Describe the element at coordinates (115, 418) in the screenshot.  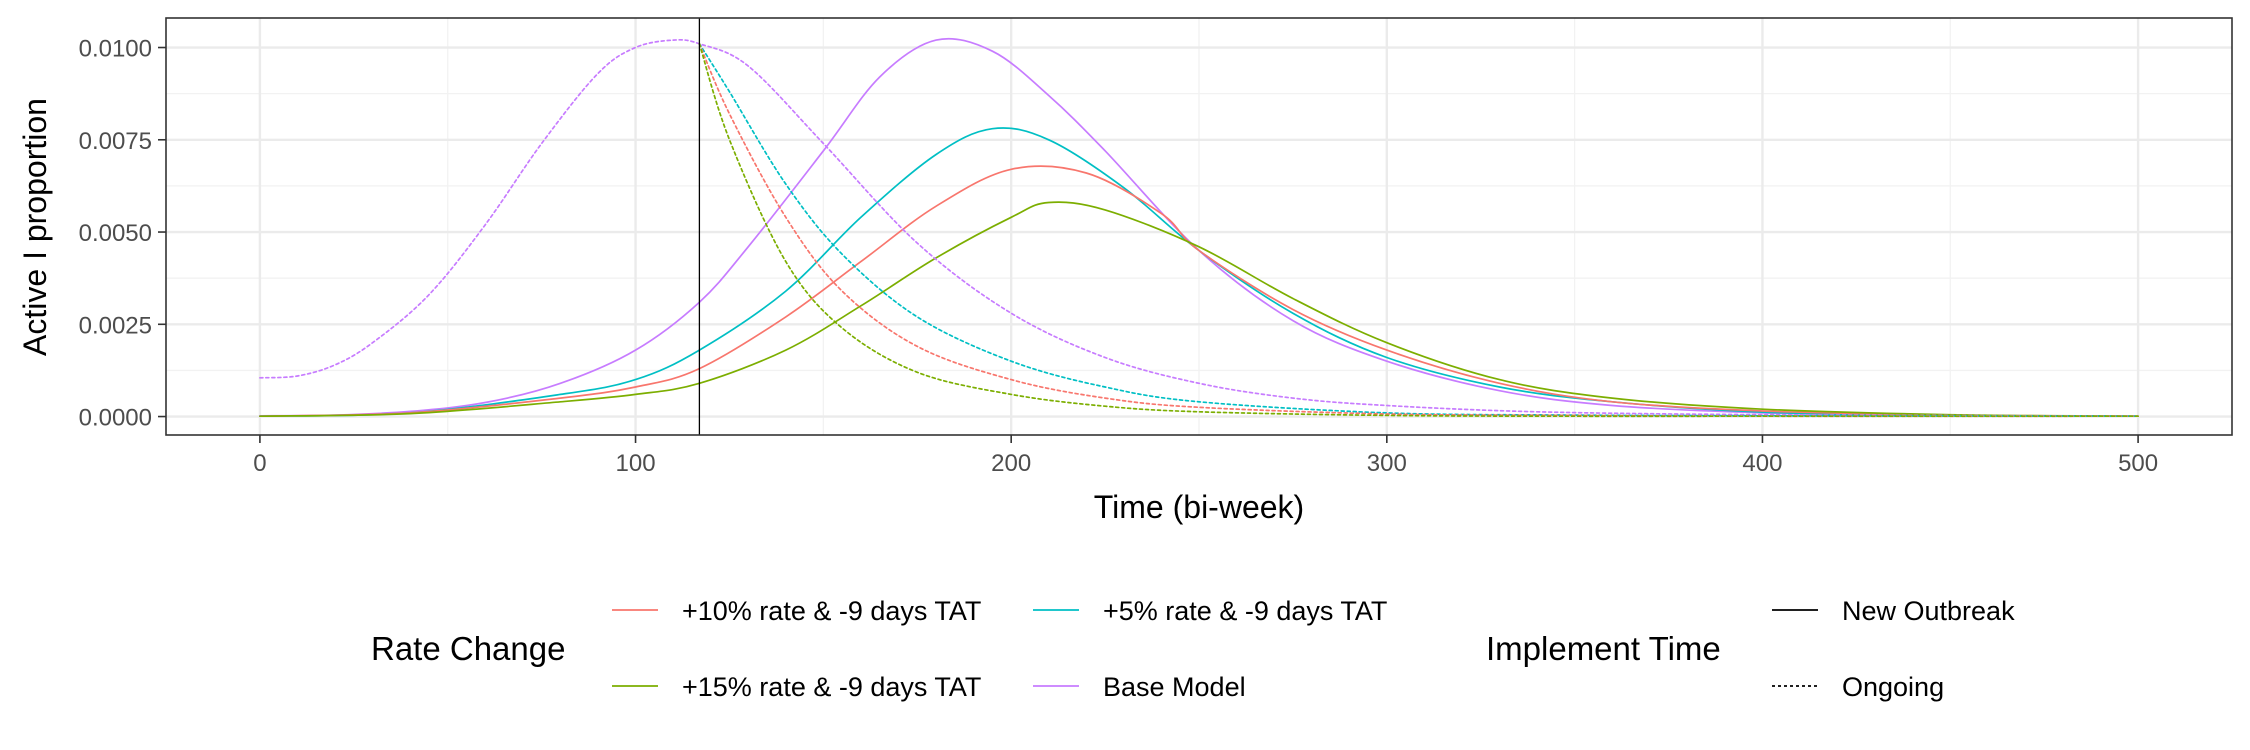
I see `y-tick-label: 0.0000` at that location.